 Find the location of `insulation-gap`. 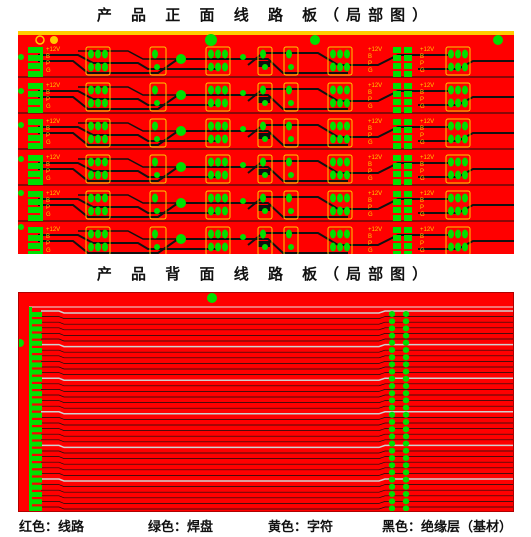

insulation-gap is located at coordinates (193, 210).